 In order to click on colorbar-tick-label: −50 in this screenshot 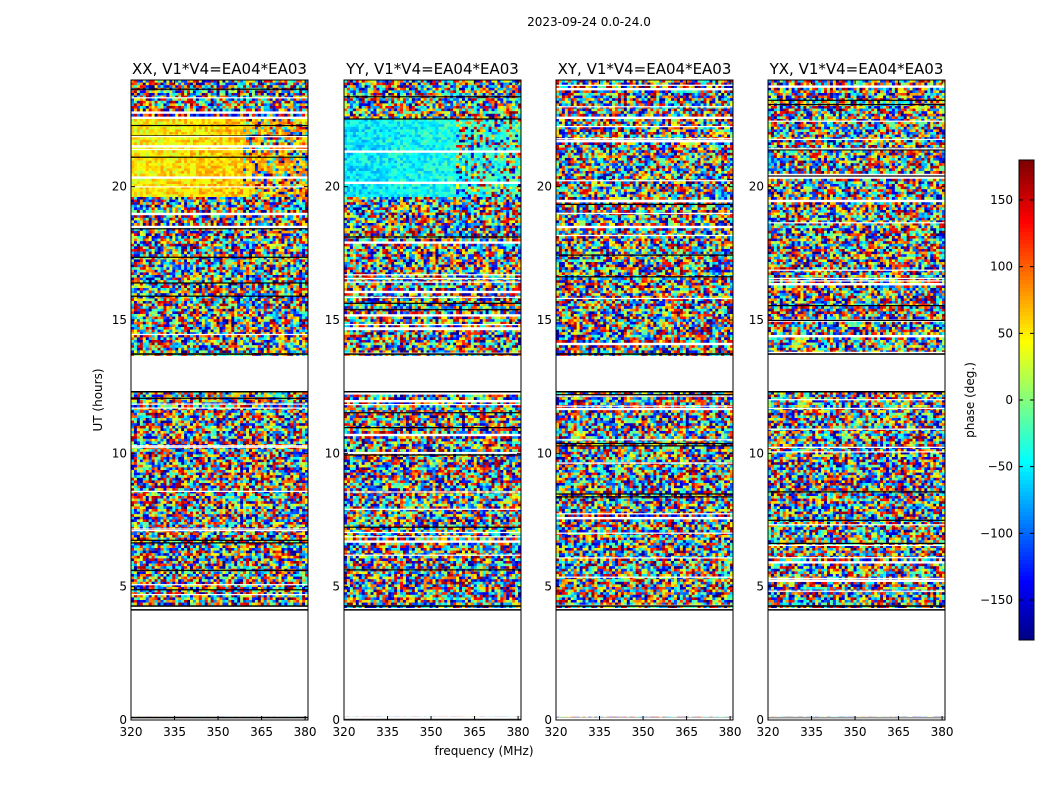, I will do `click(1000, 467)`.